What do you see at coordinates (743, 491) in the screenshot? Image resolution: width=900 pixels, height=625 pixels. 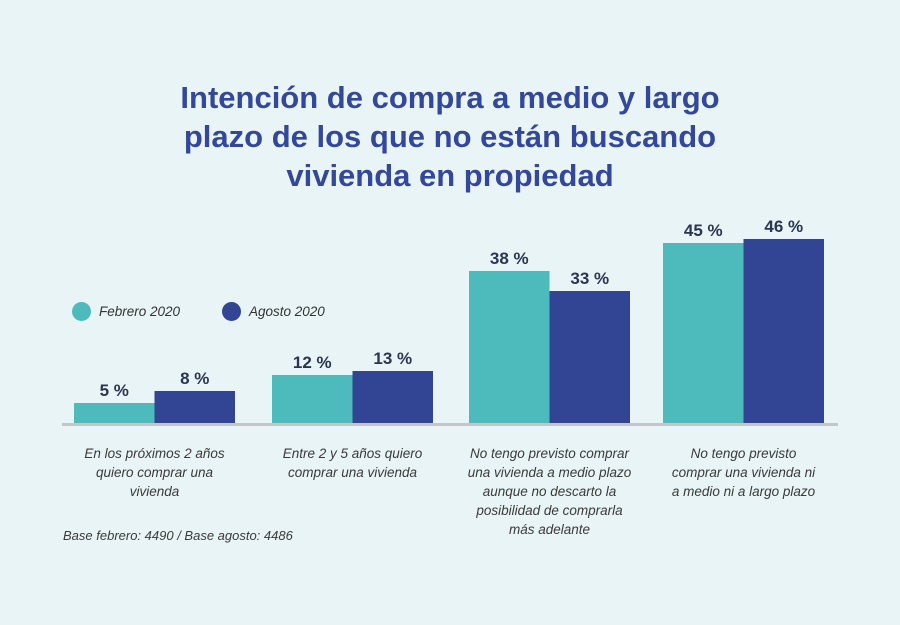 I see `category-label-line: a medio ni a largo plazo` at bounding box center [743, 491].